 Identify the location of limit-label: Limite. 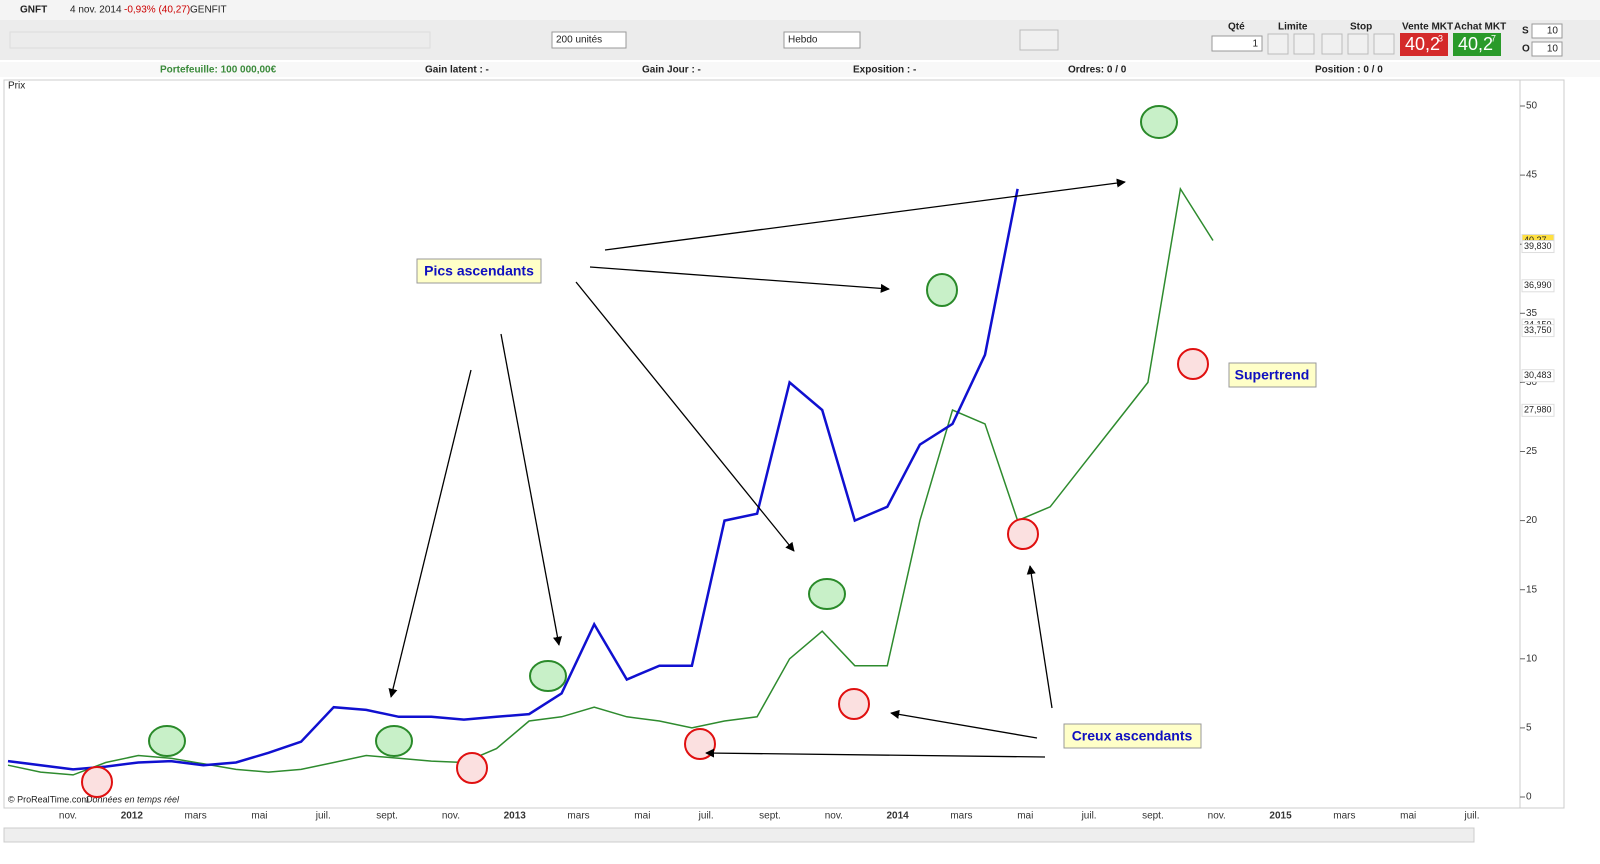
(1293, 27).